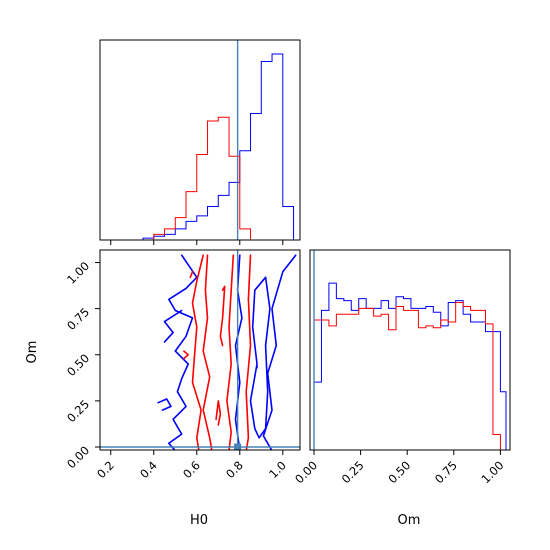 This screenshot has height=550, width=550. I want to click on contour-xtick-label-4: 1.0, so click(277, 469).